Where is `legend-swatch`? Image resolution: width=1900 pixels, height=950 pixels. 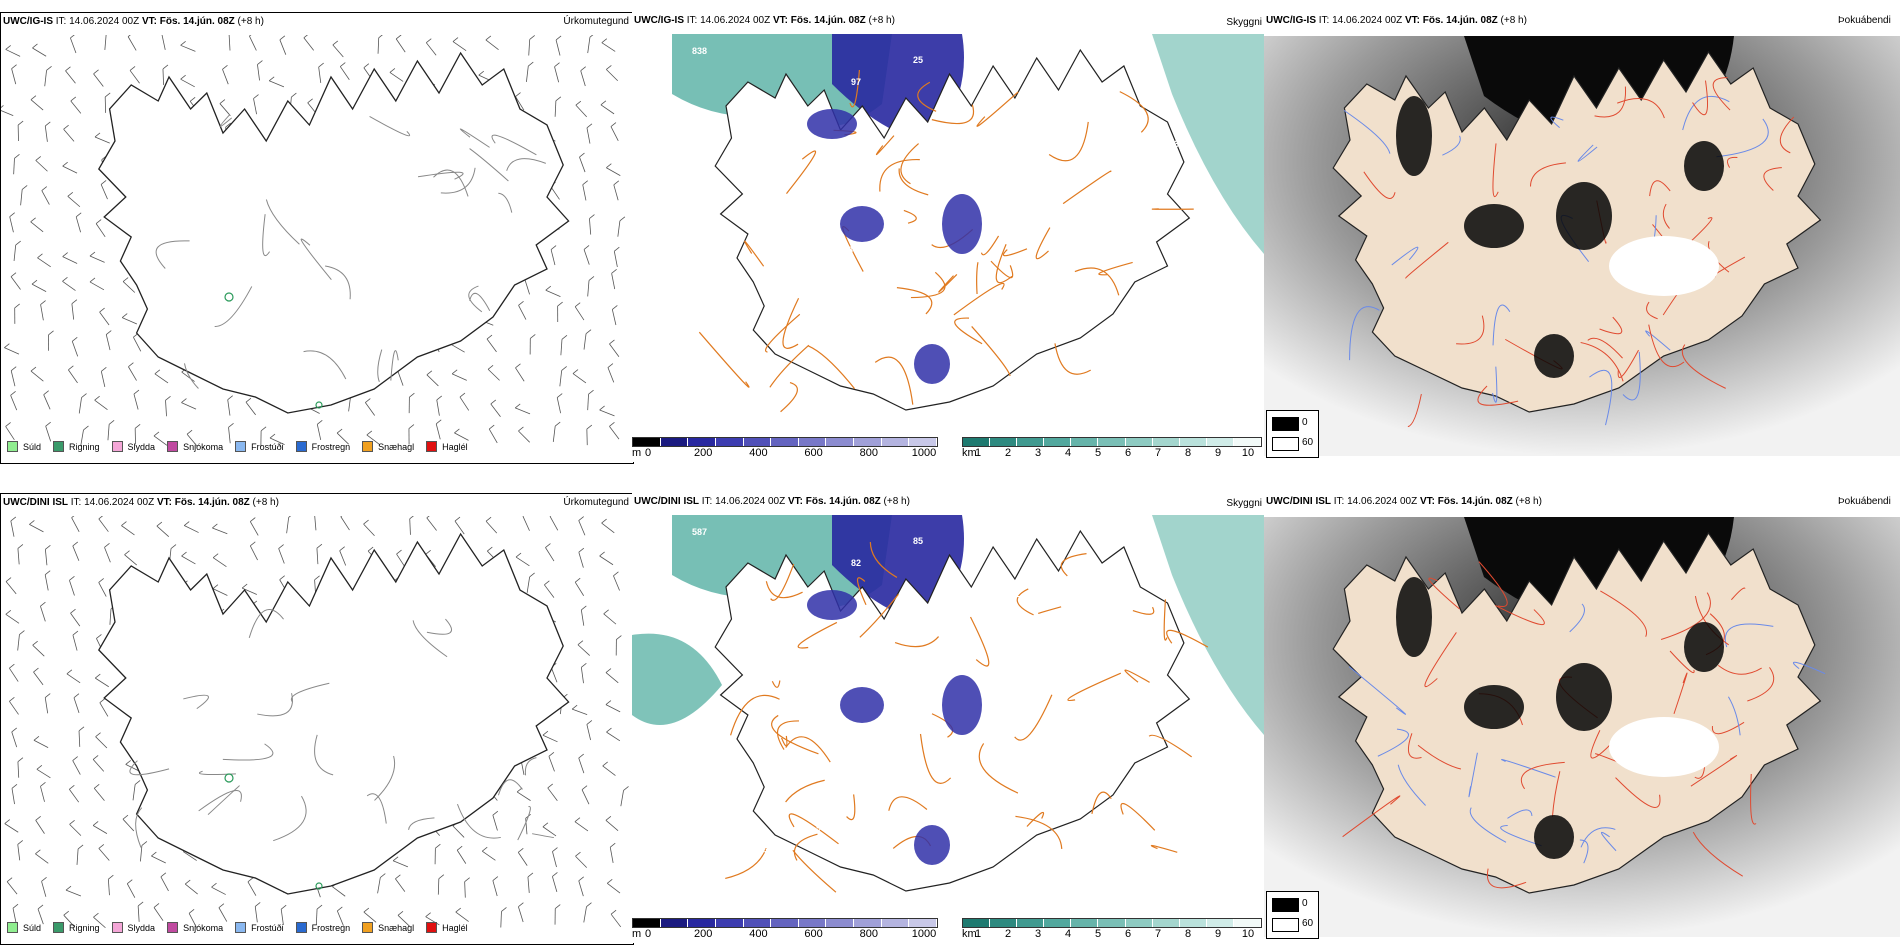 legend-swatch is located at coordinates (368, 446).